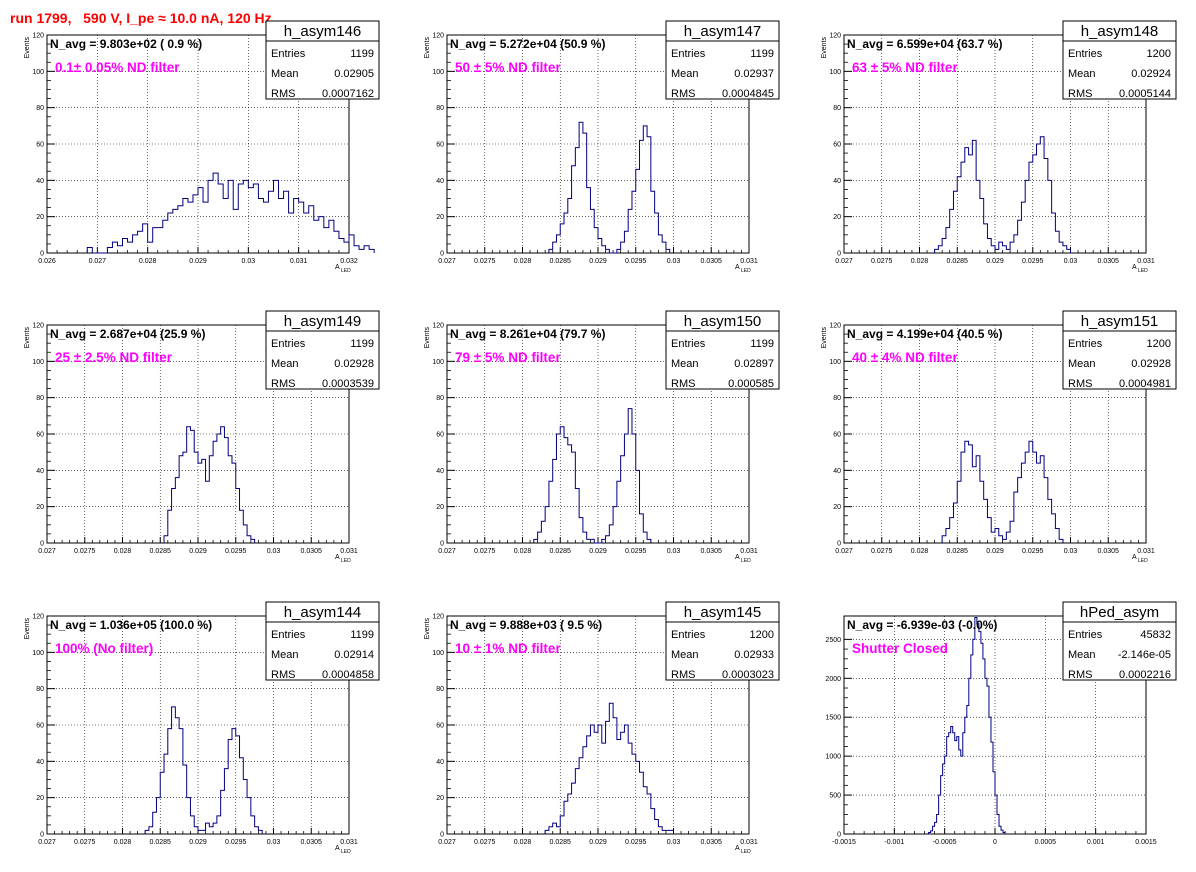 The image size is (1196, 872). What do you see at coordinates (362, 344) in the screenshot?
I see `stats-value: 1199` at bounding box center [362, 344].